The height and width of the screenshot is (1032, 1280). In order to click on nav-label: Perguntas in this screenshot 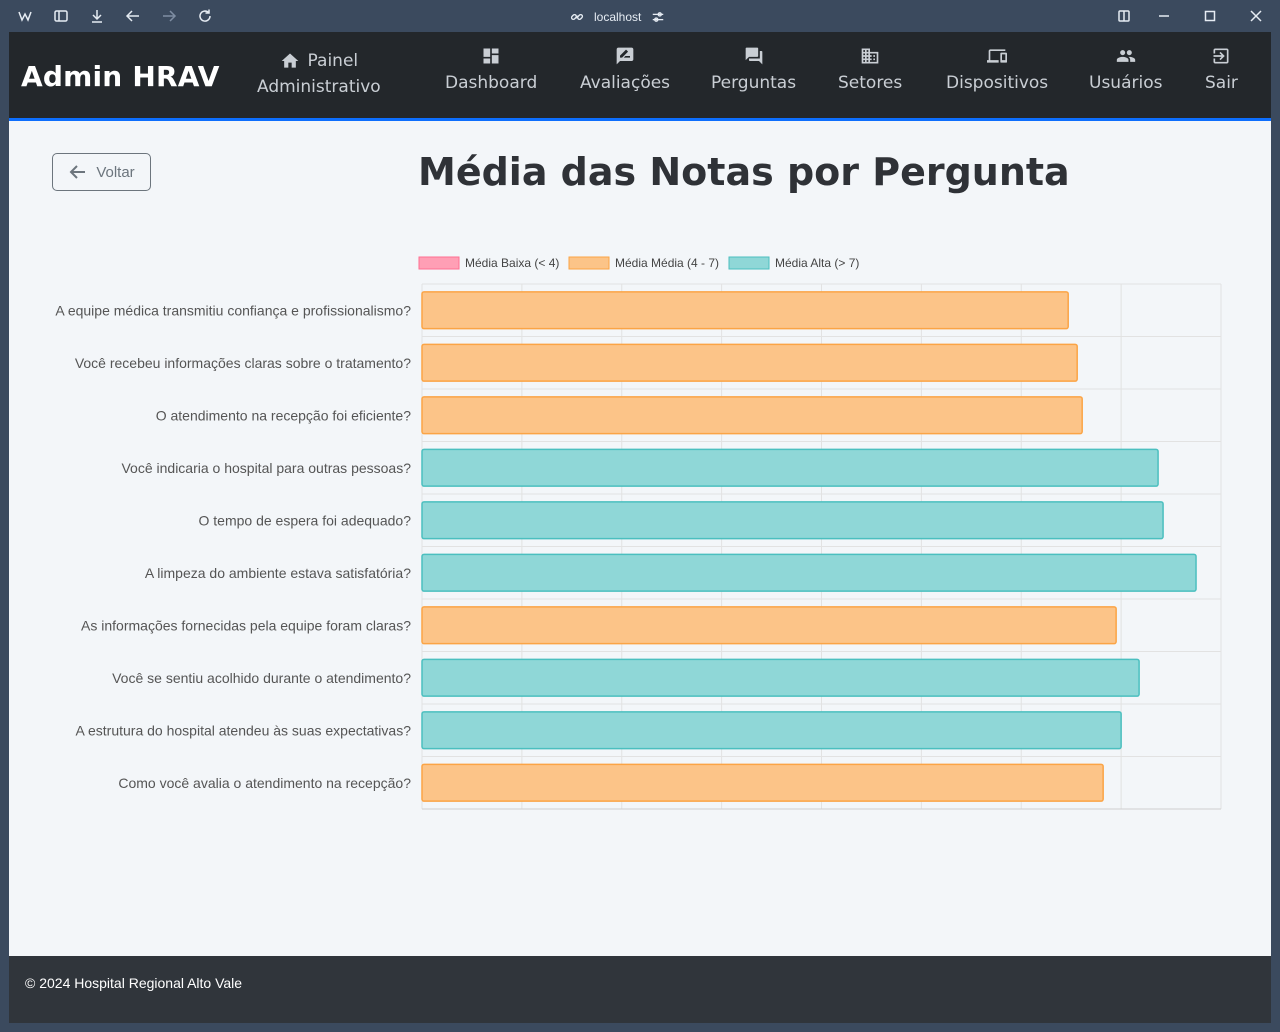, I will do `click(754, 83)`.